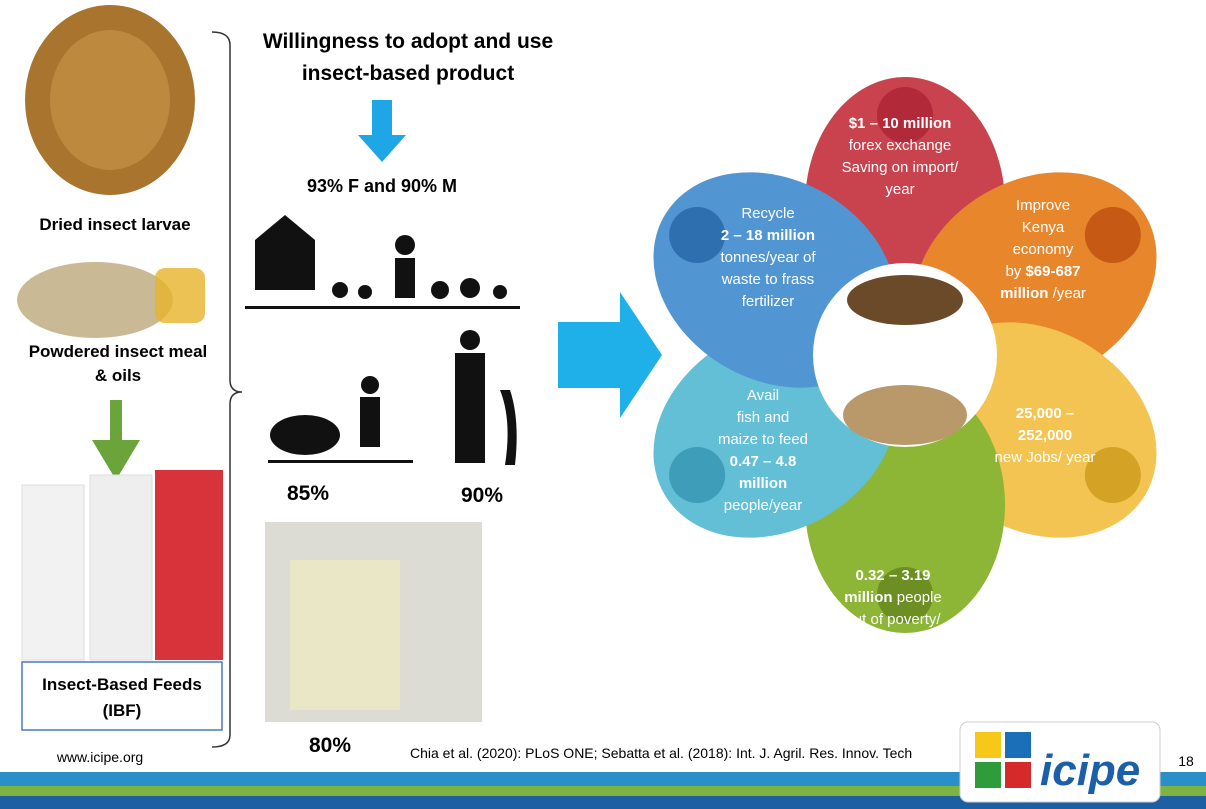 This screenshot has width=1206, height=809. Describe the element at coordinates (1090, 770) in the screenshot. I see `logo-text: icipe` at that location.